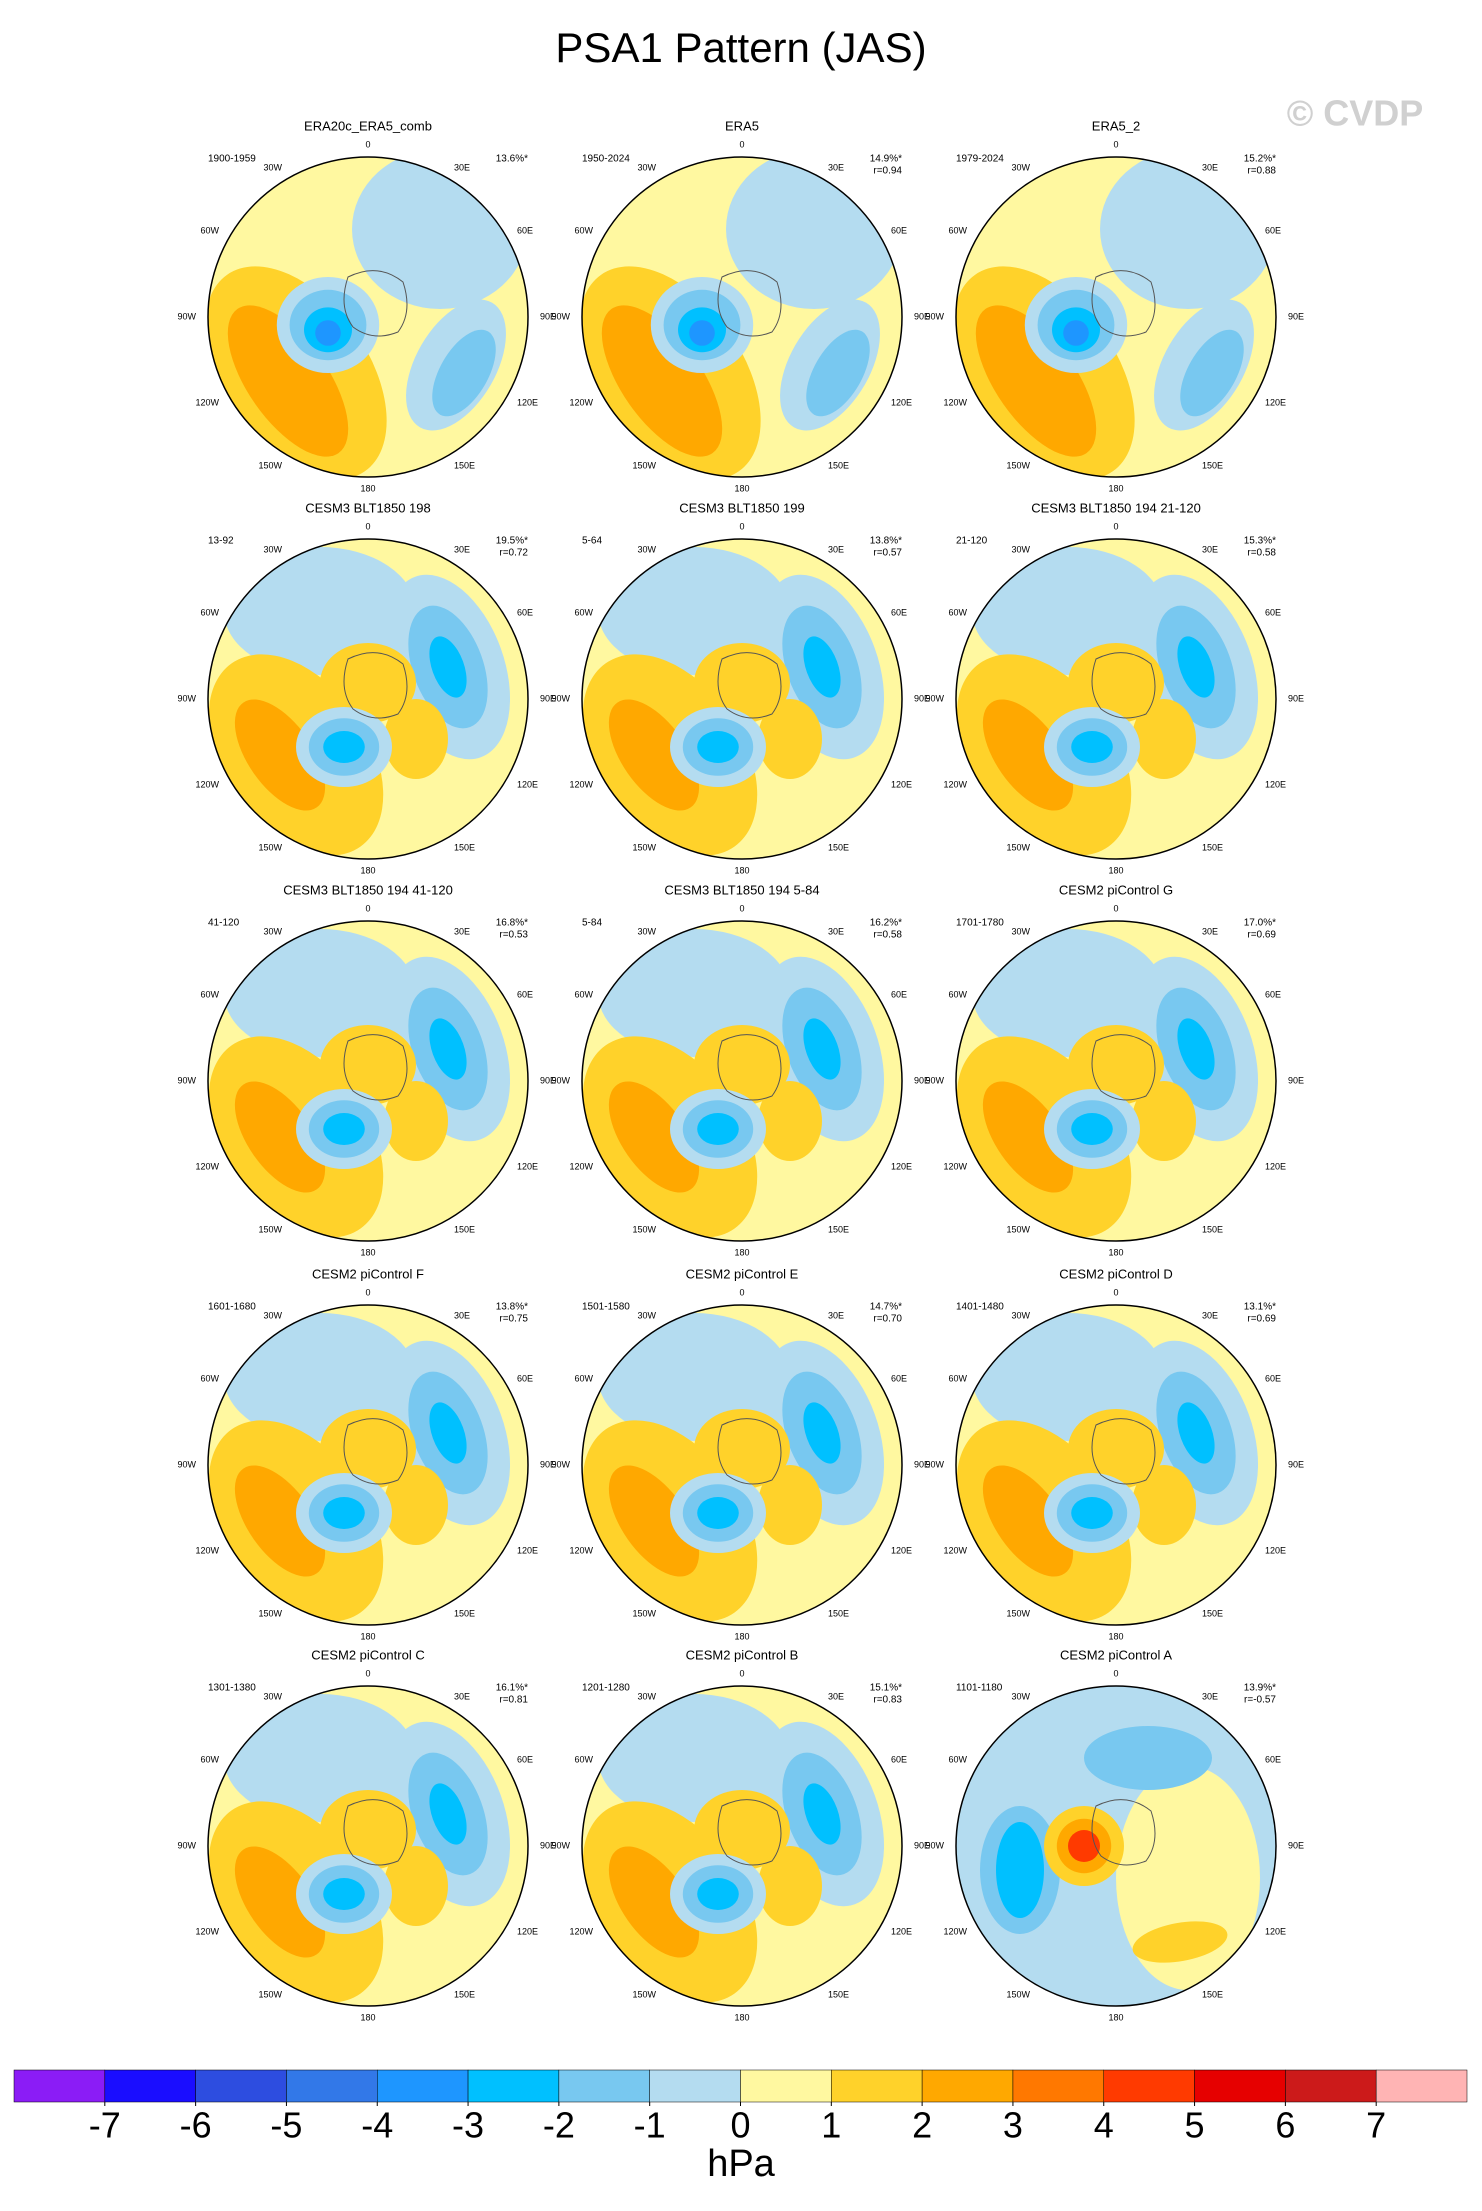 This screenshot has height=2211, width=1482. I want to click on colorbar-tick-label: -6, so click(196, 2125).